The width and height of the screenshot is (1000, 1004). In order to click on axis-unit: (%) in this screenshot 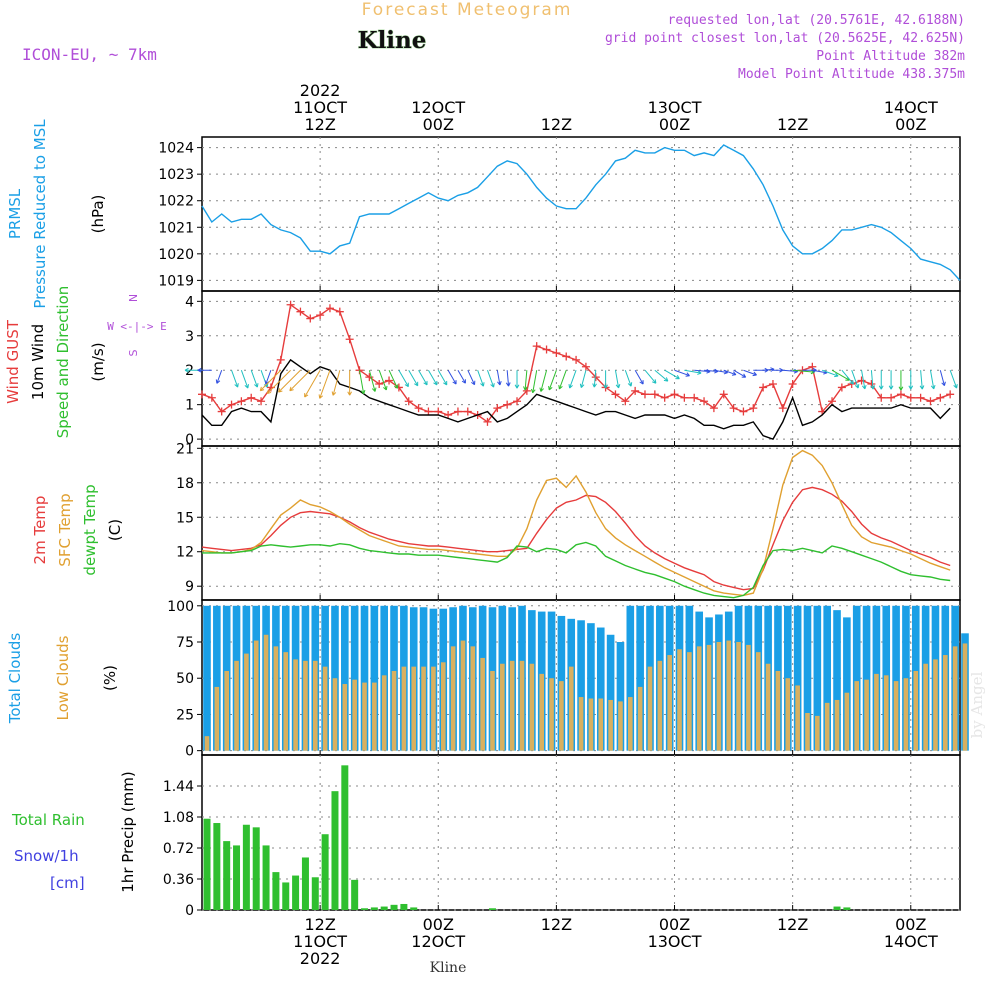, I will do `click(110, 678)`.